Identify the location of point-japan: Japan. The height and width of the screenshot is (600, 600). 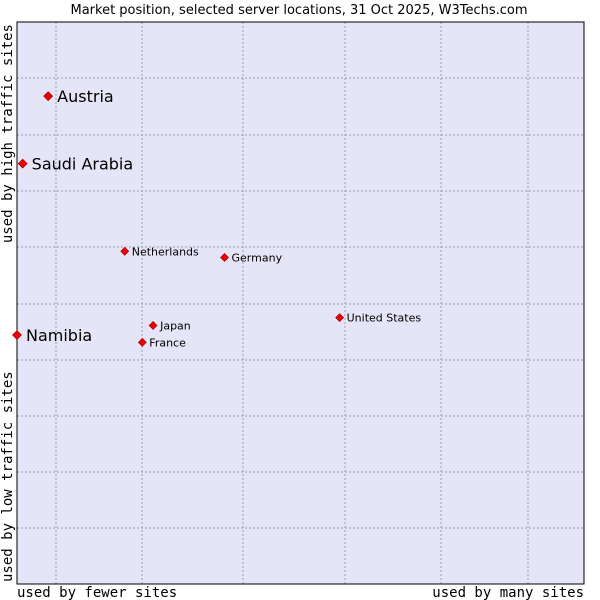
(169, 325).